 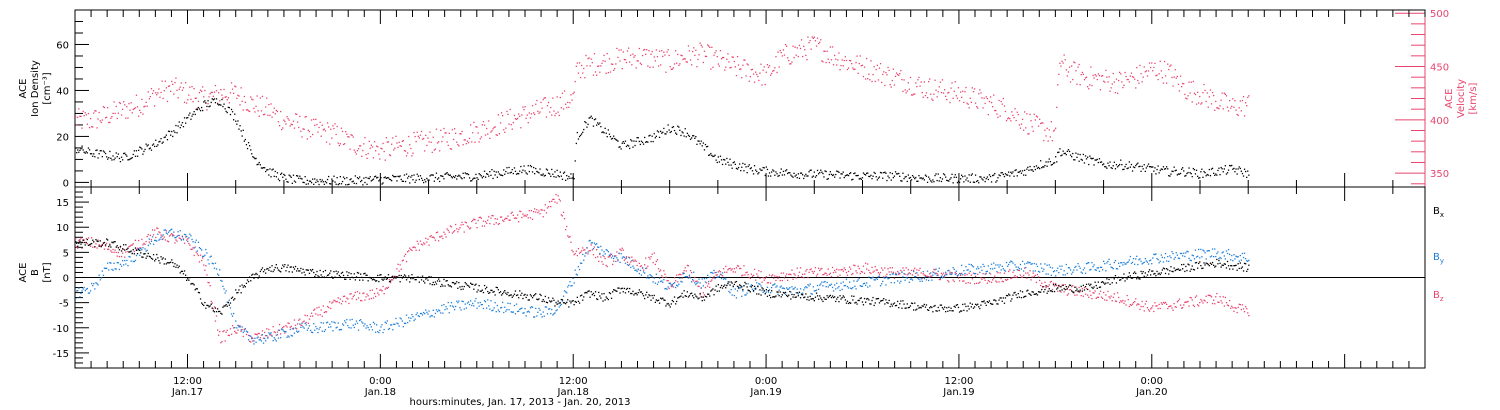 What do you see at coordinates (66, 279) in the screenshot?
I see `bottom-left-tick-label: 0` at bounding box center [66, 279].